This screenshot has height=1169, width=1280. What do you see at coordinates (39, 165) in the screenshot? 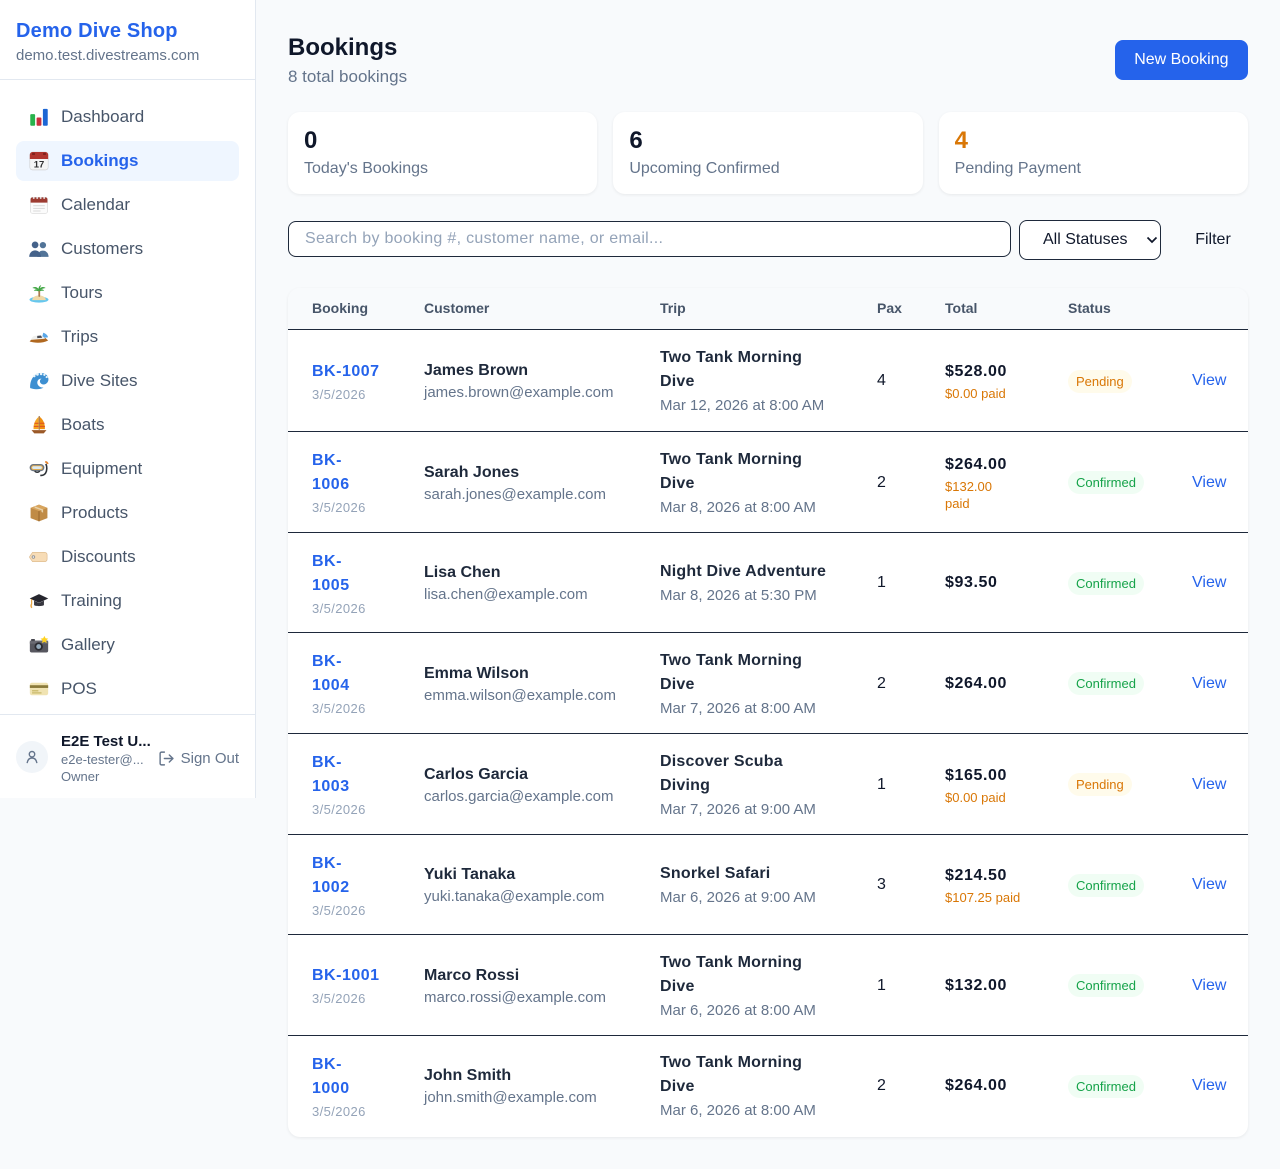
I see `svg-text: 17` at bounding box center [39, 165].